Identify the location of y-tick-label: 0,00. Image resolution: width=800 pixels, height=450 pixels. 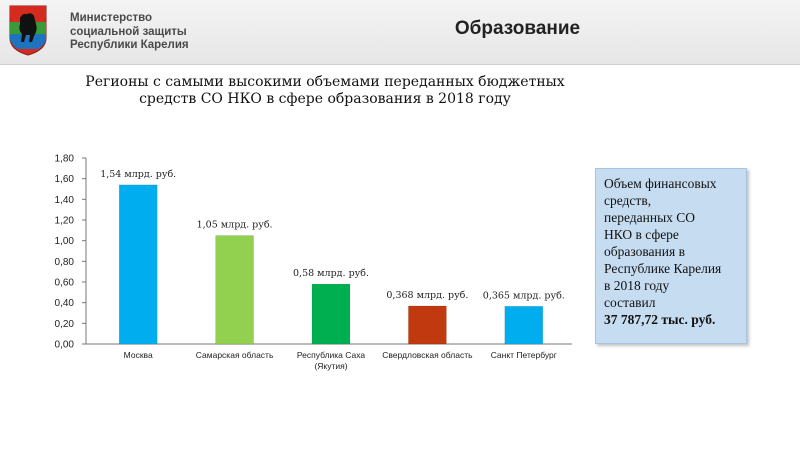
(65, 345).